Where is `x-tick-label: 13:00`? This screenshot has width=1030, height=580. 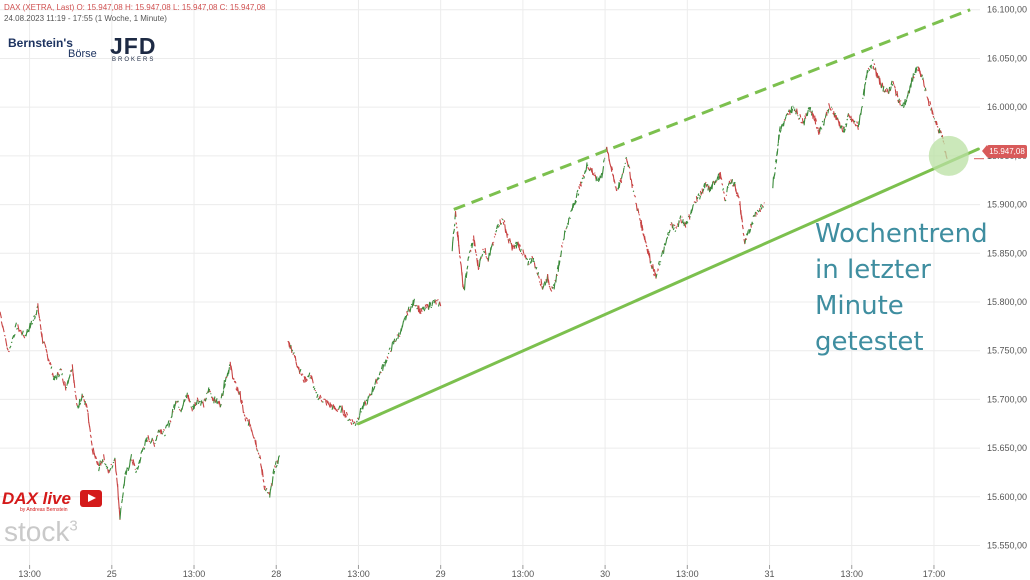
x-tick-label: 13:00 is located at coordinates (194, 574).